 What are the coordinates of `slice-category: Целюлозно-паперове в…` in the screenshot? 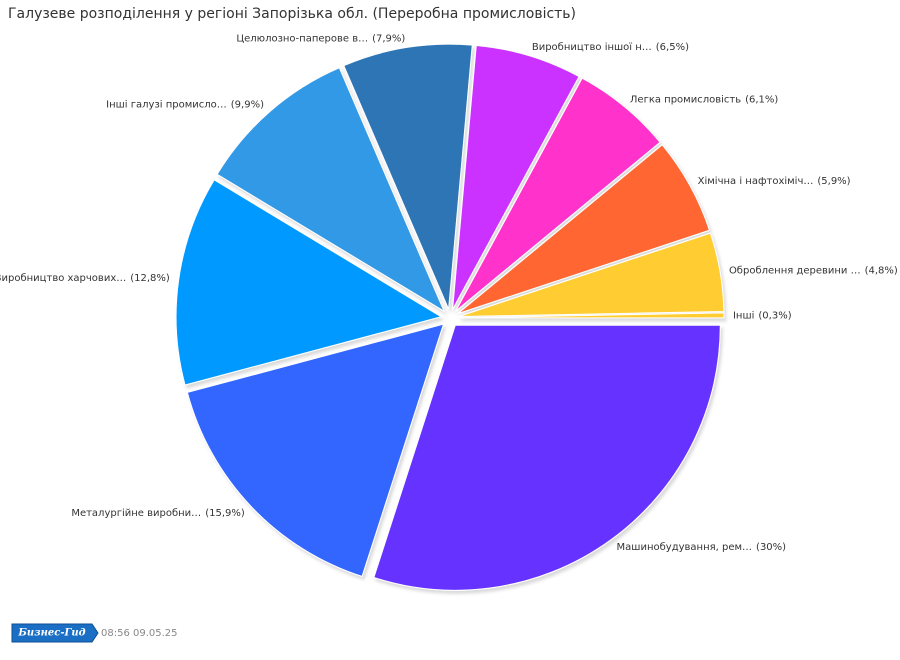 It's located at (302, 39).